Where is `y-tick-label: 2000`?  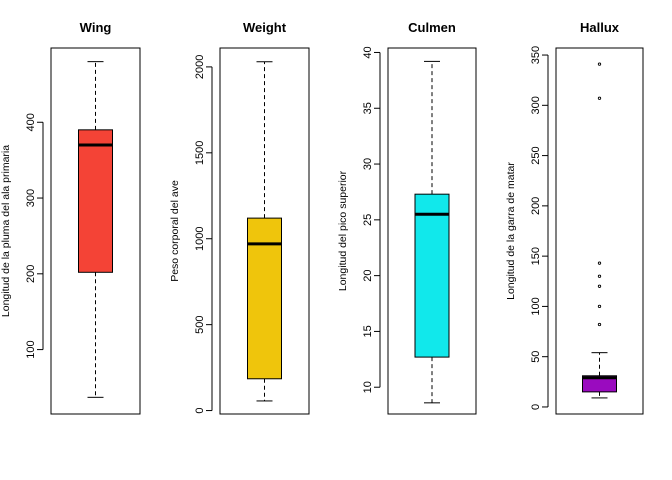 y-tick-label: 2000 is located at coordinates (200, 67).